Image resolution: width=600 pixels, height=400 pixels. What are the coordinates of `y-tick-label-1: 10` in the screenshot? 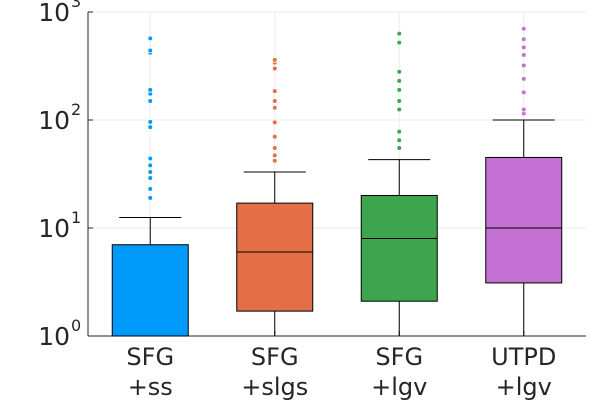 It's located at (54, 228).